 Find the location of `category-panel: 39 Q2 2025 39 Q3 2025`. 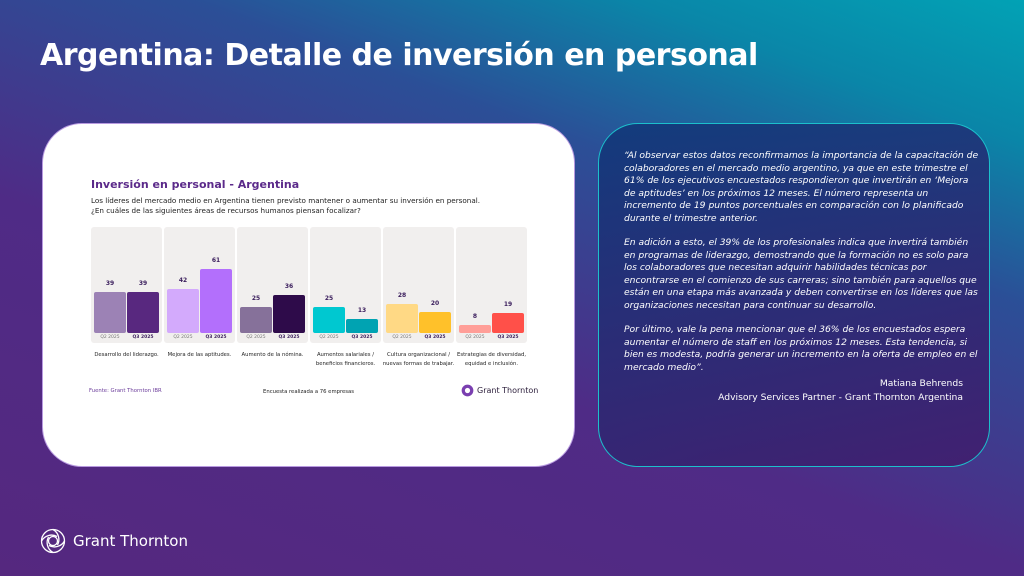

category-panel: 39 Q2 2025 39 Q3 2025 is located at coordinates (126, 285).